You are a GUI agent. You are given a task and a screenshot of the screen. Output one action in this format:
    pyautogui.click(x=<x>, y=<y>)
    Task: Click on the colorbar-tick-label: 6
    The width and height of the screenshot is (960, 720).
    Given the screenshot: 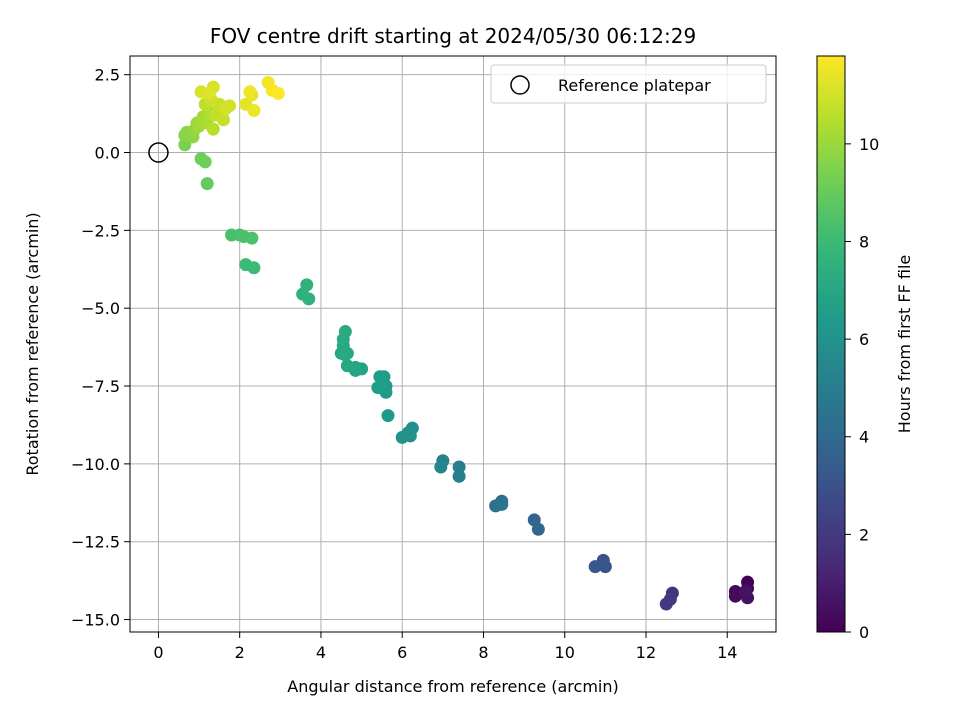 What is the action you would take?
    pyautogui.click(x=864, y=339)
    